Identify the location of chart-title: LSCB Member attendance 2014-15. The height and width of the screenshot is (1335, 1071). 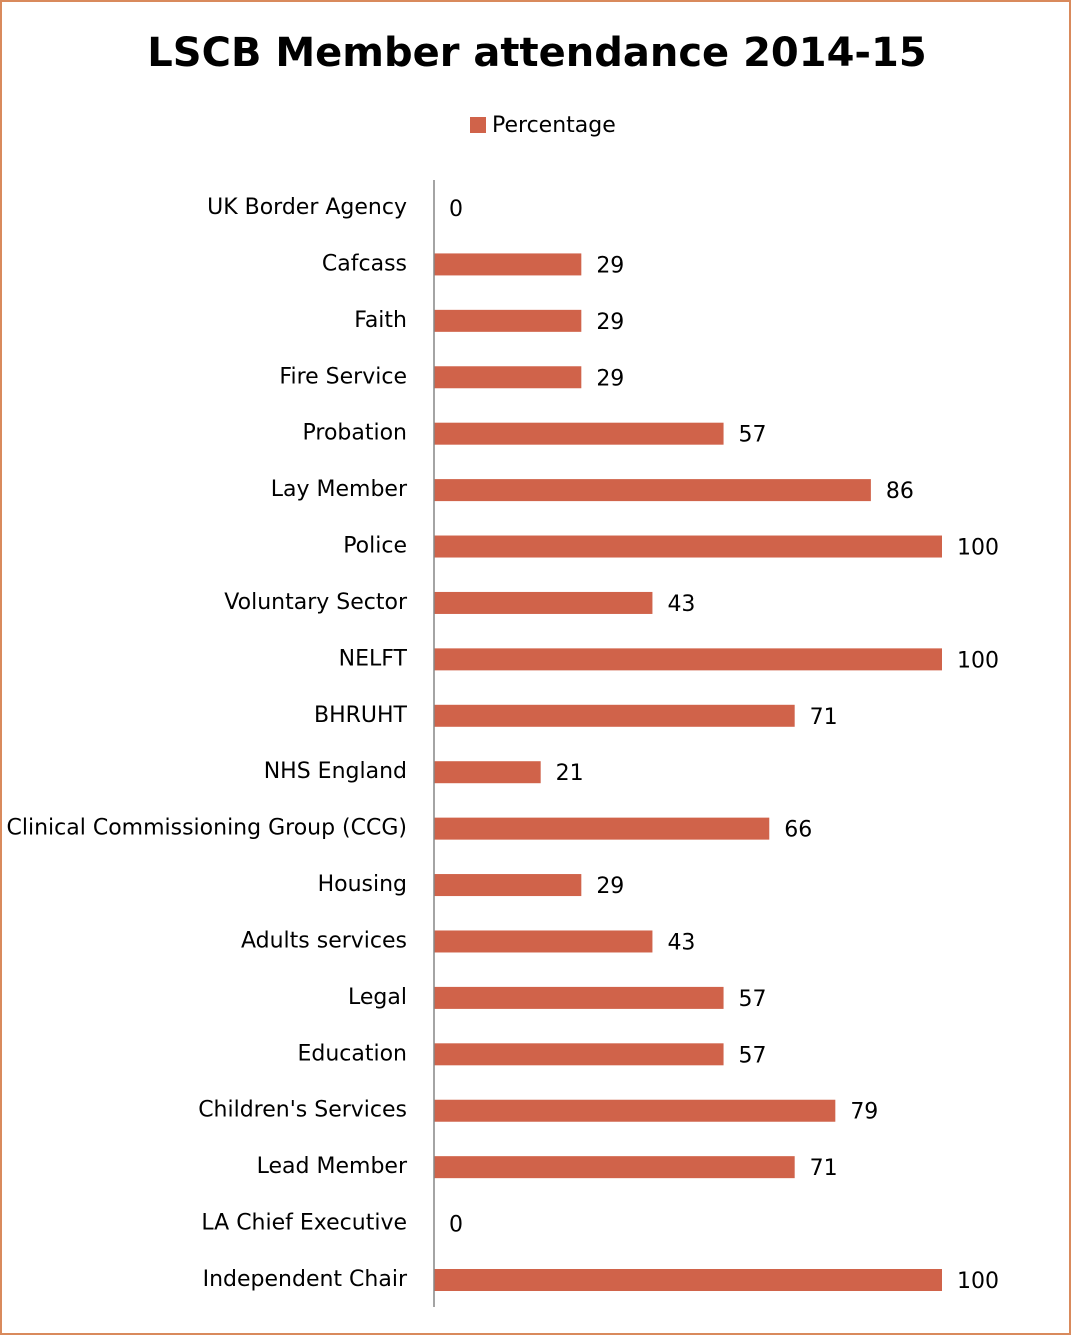
(536, 53).